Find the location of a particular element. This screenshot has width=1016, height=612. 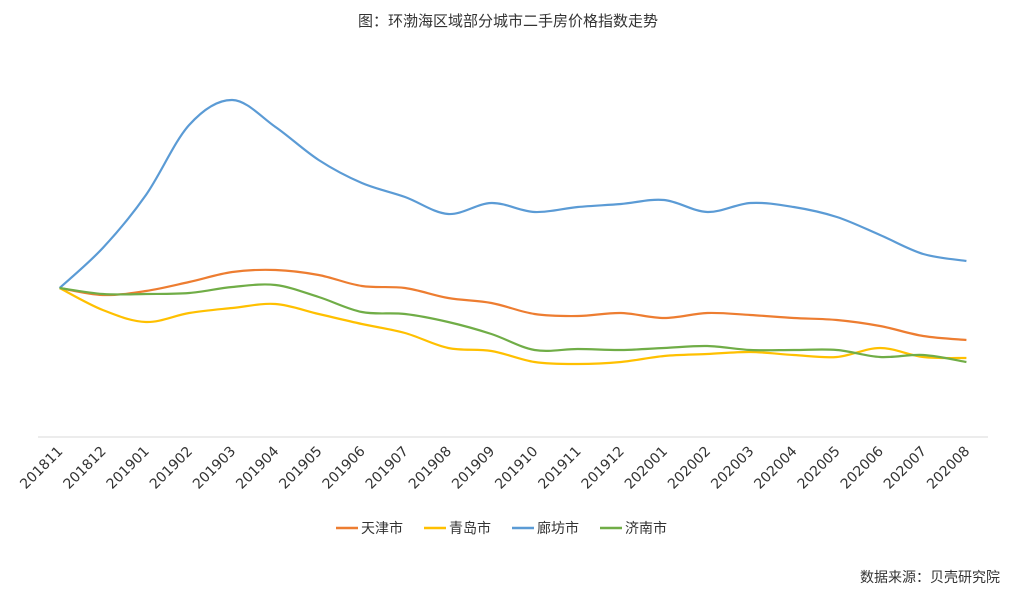

x-tick-label: 201908 is located at coordinates (430, 468).